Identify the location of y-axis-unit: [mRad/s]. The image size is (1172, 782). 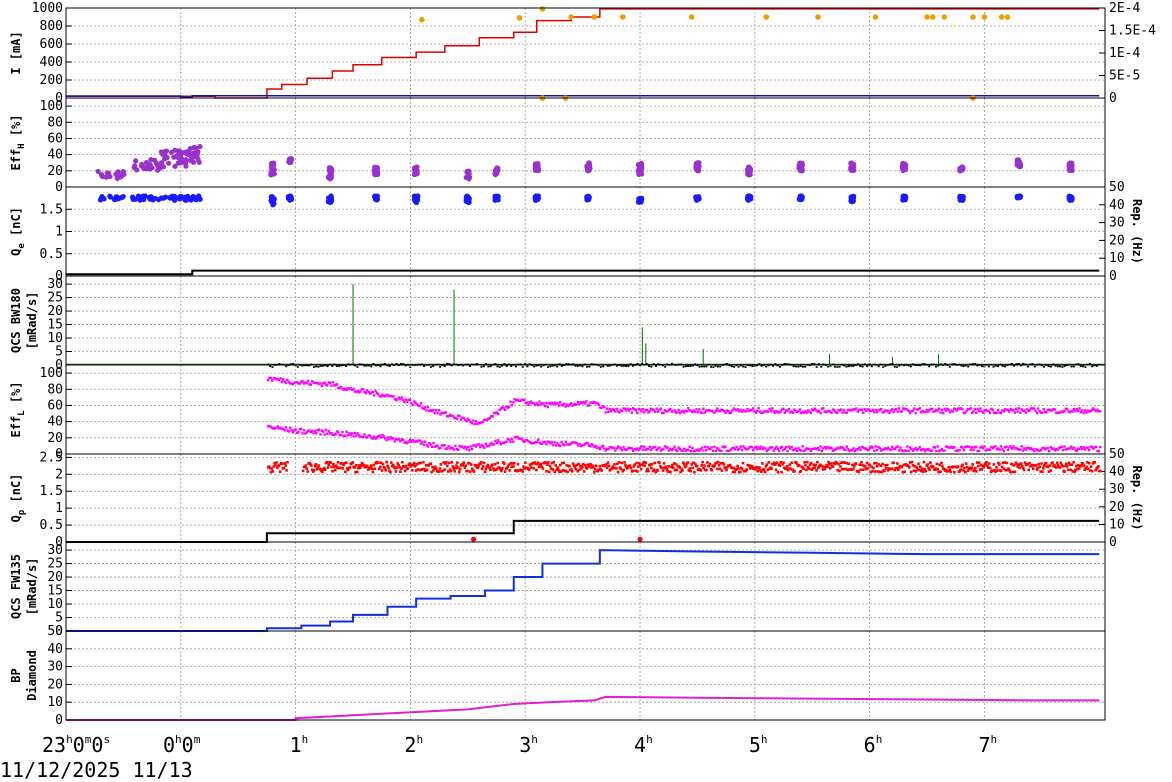
(32, 587).